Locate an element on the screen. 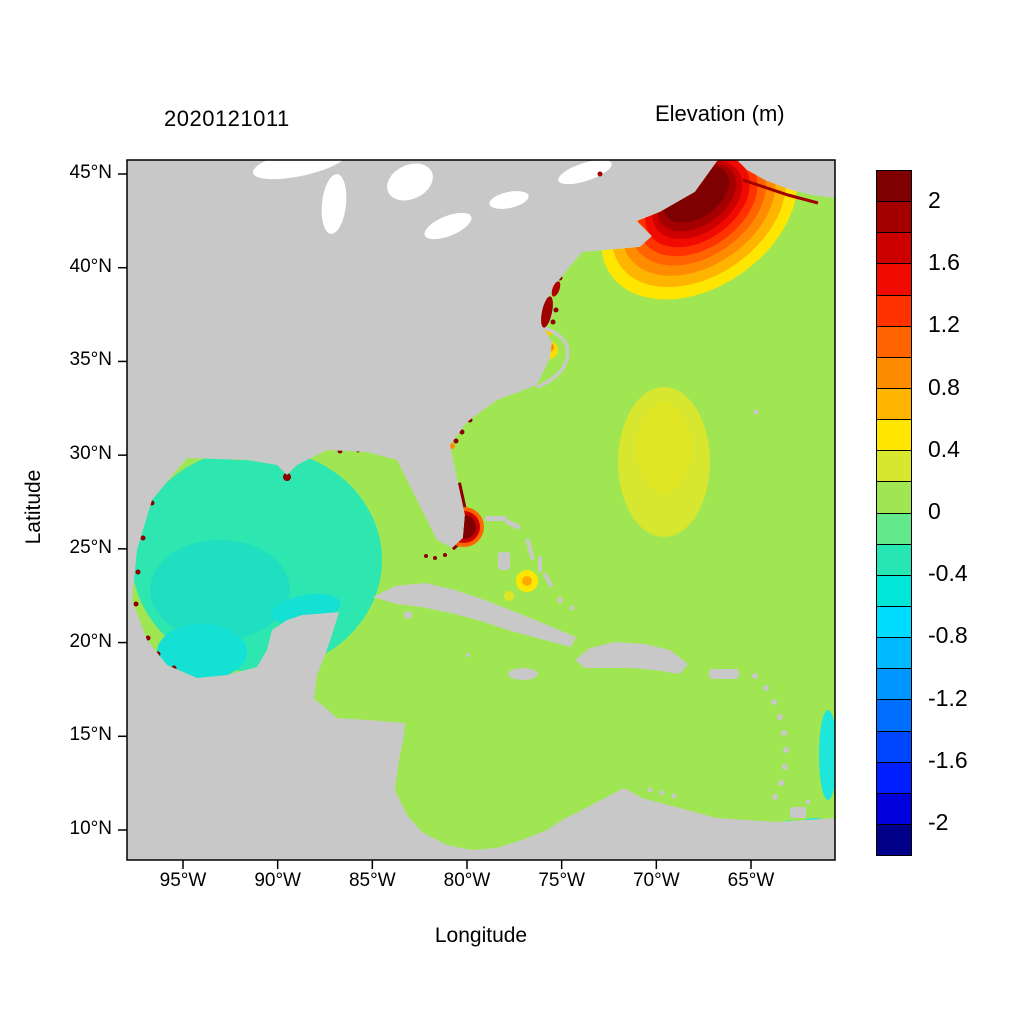 This screenshot has width=1024, height=1024. bermuda-island is located at coordinates (756, 412).